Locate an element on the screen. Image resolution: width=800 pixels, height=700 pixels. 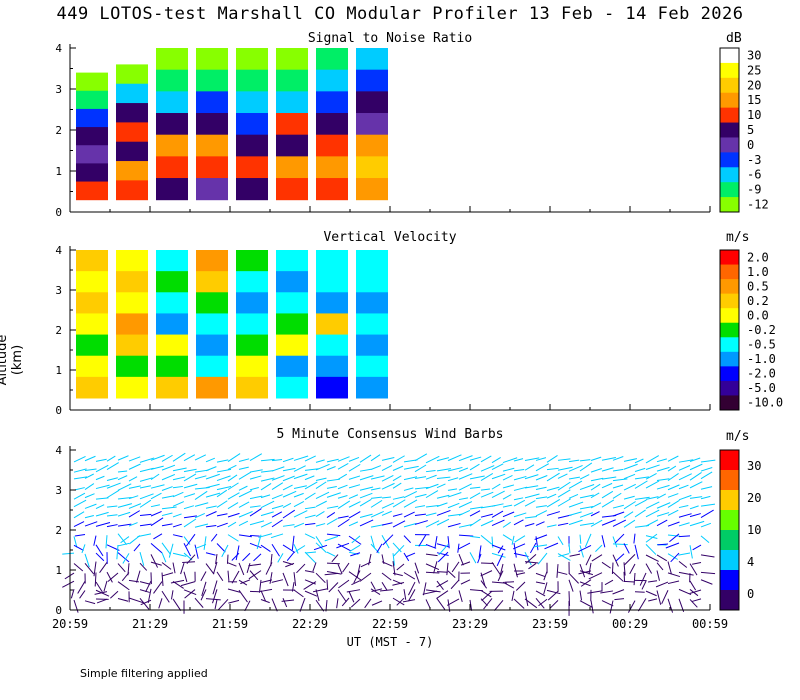
x-tick-label-5: 23:29 is located at coordinates (470, 624).